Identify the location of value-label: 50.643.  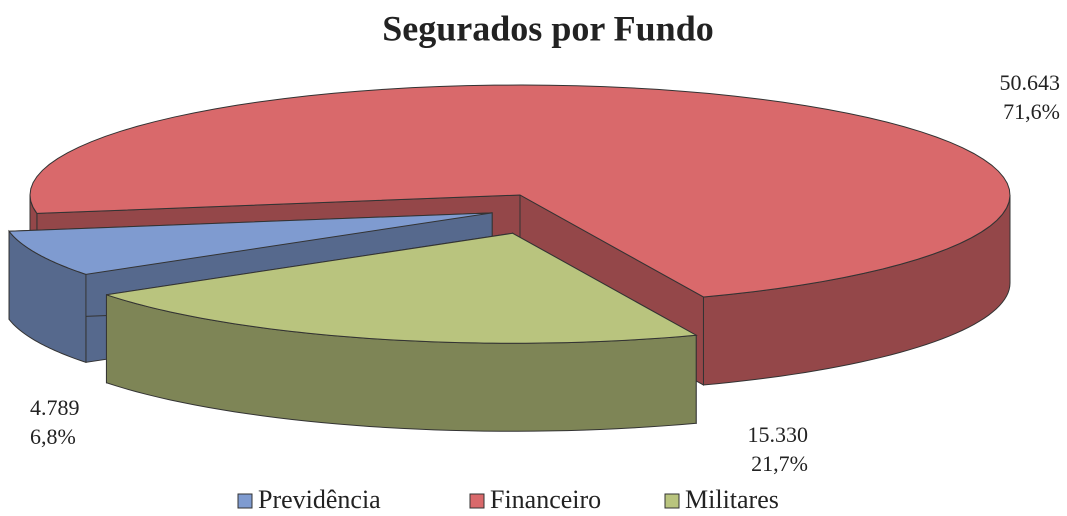
(1030, 82).